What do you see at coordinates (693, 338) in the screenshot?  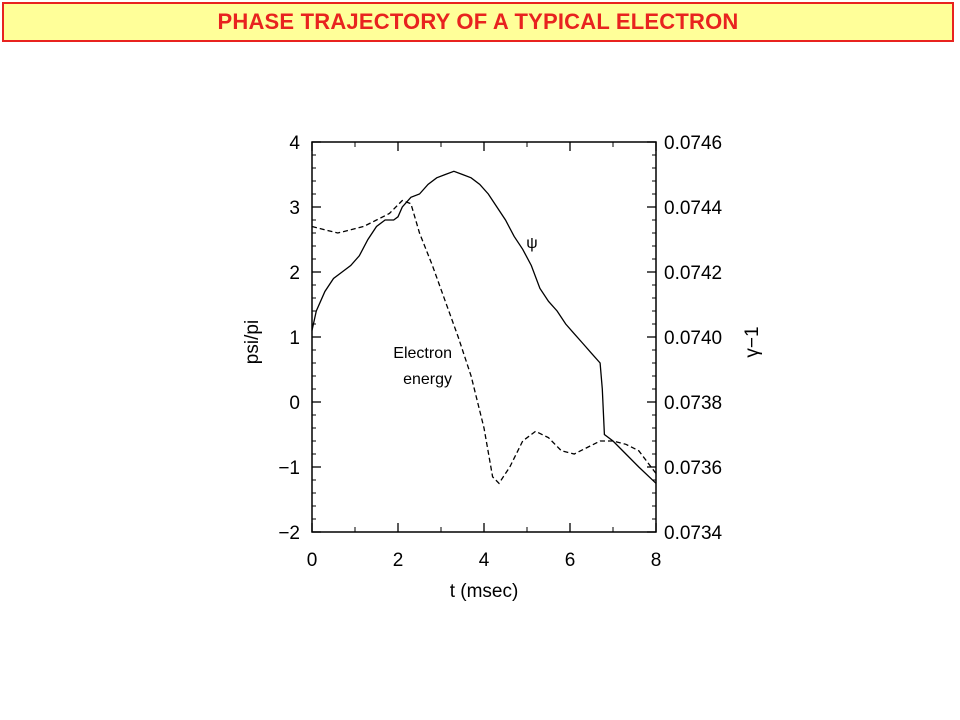 I see `y-right-tick-label: 0.0740` at bounding box center [693, 338].